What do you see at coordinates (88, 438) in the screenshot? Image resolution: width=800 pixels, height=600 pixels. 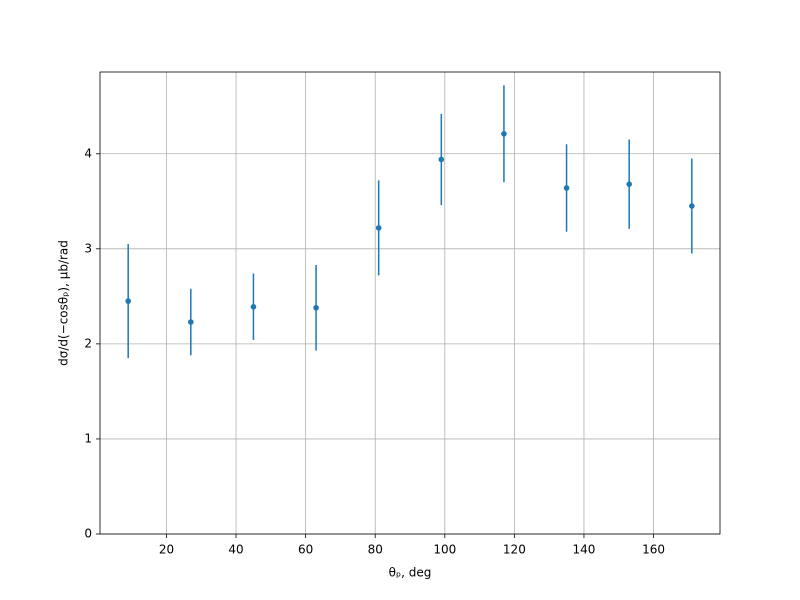 I see `y-tick-label: 1` at bounding box center [88, 438].